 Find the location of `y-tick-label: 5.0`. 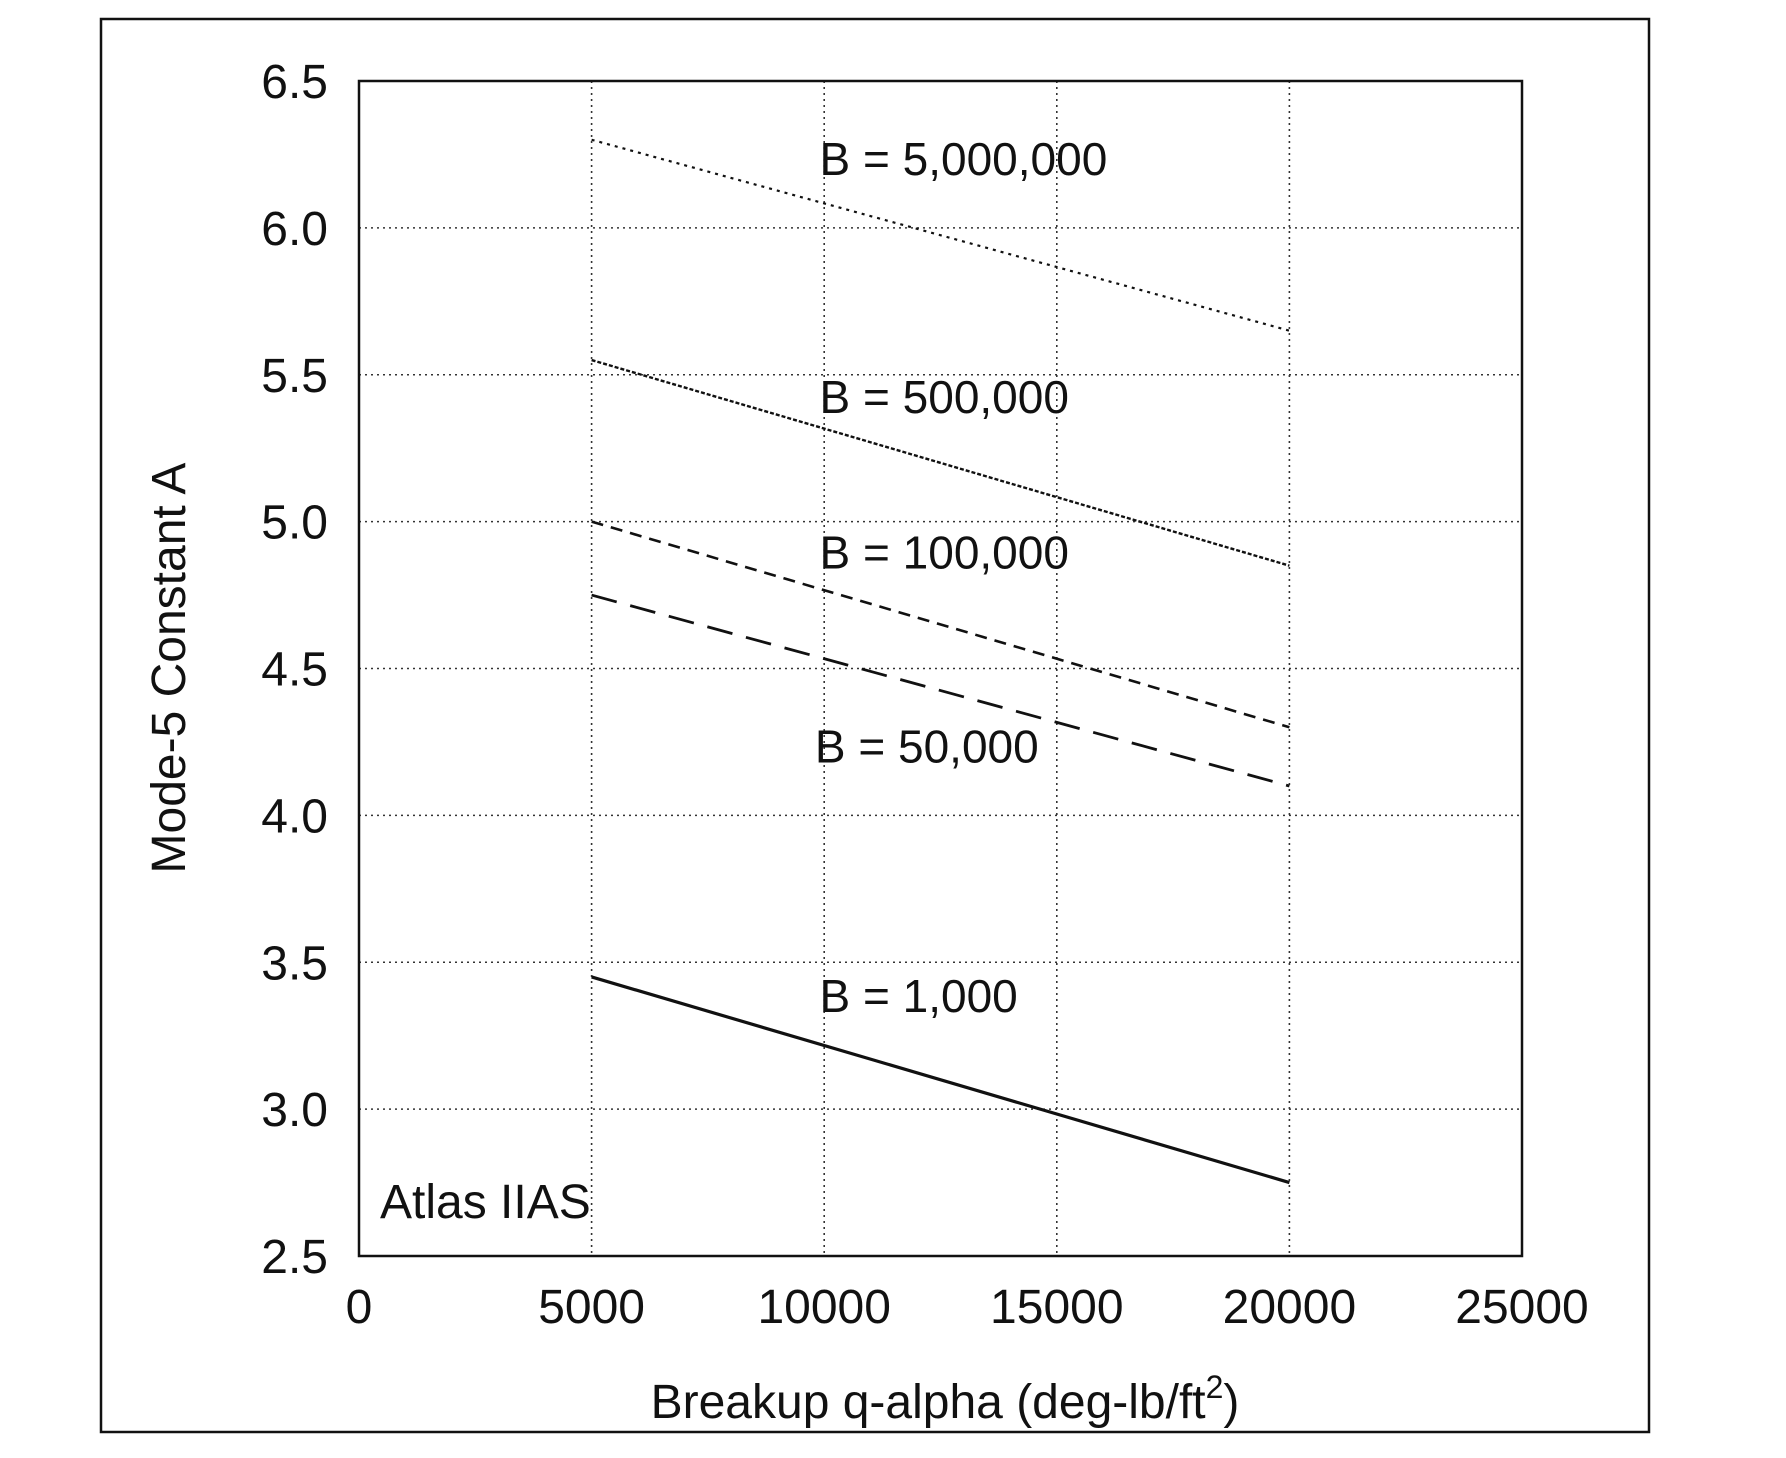

y-tick-label: 5.0 is located at coordinates (294, 523).